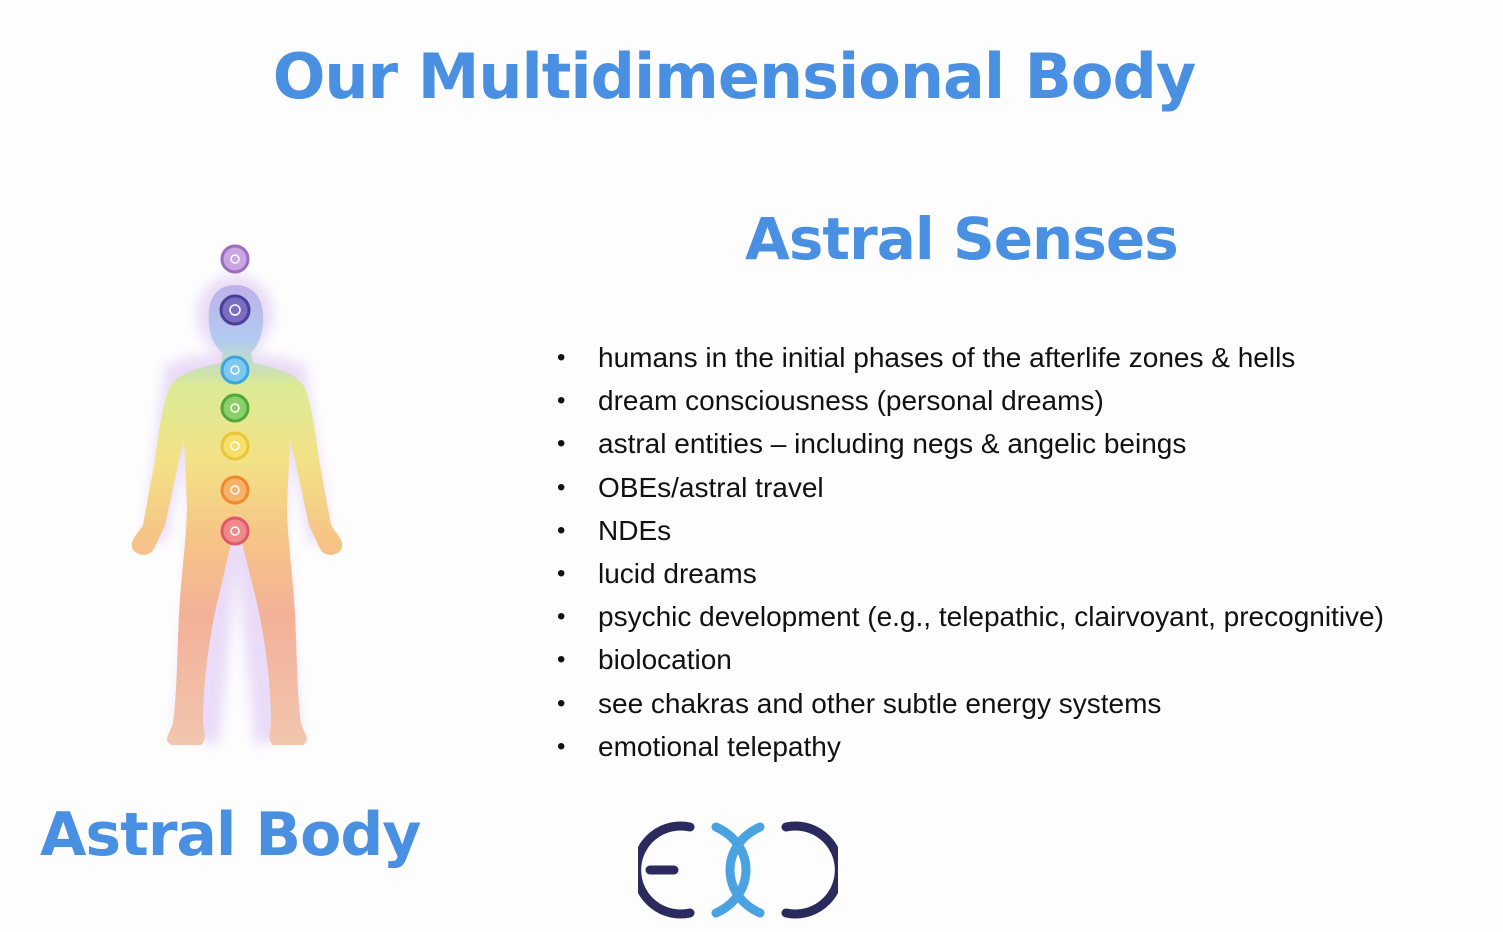  What do you see at coordinates (1022, 746) in the screenshot?
I see `list-item: emotional telepathy` at bounding box center [1022, 746].